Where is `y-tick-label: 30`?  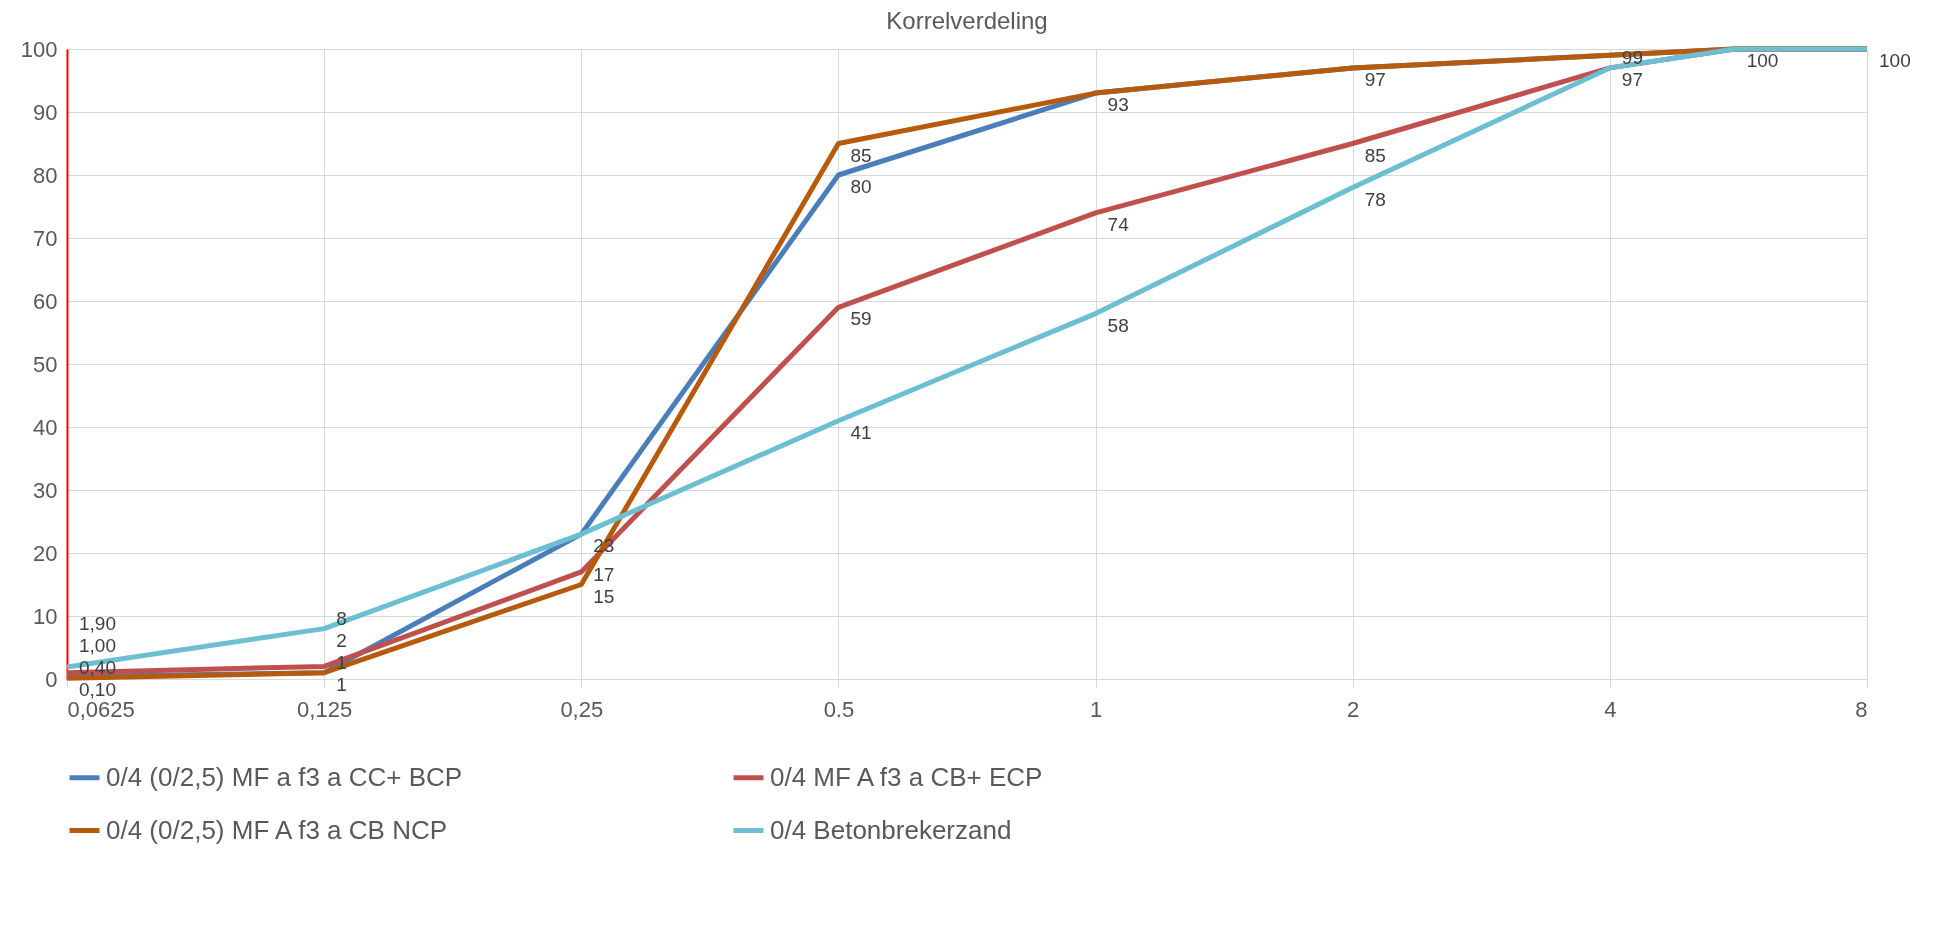 y-tick-label: 30 is located at coordinates (45, 490).